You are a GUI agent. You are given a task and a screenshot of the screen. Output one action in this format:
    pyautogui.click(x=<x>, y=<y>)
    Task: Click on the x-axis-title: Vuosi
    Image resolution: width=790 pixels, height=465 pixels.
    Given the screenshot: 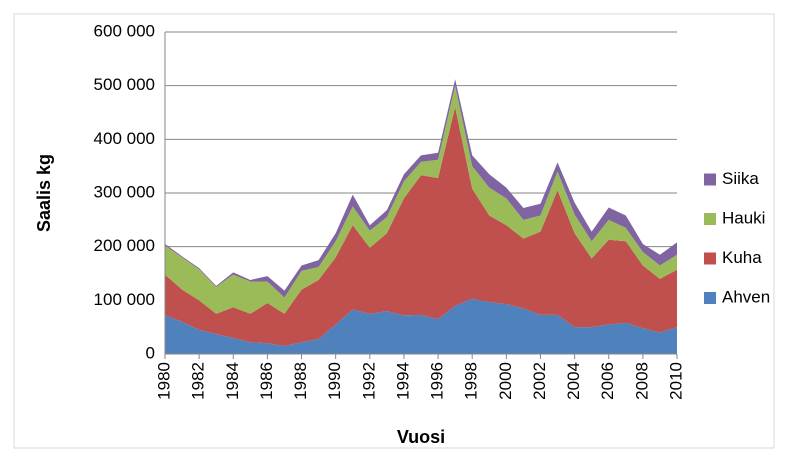 What is the action you would take?
    pyautogui.click(x=421, y=437)
    